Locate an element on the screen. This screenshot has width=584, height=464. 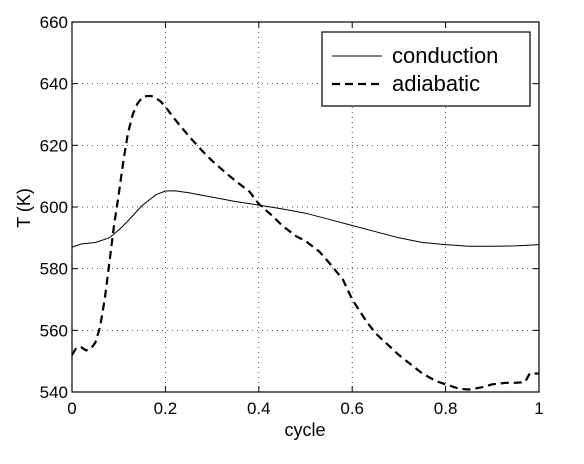
x-tick-label: 1 is located at coordinates (538, 408).